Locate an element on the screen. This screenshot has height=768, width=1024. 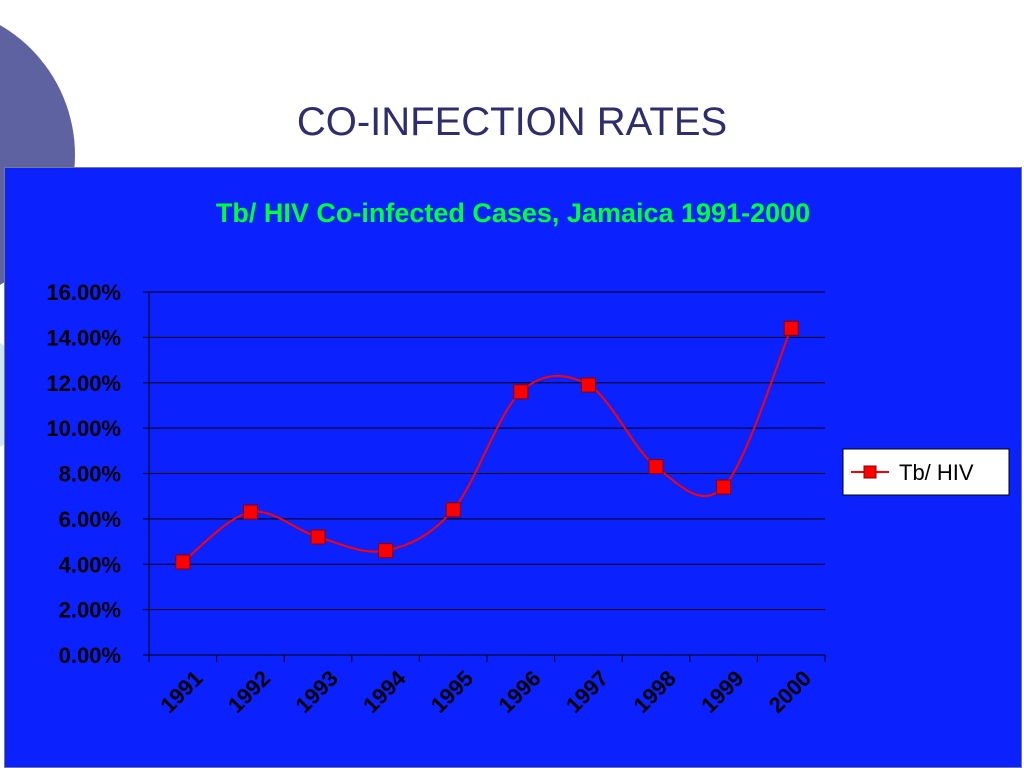
x-tick-label: 2000 is located at coordinates (790, 692).